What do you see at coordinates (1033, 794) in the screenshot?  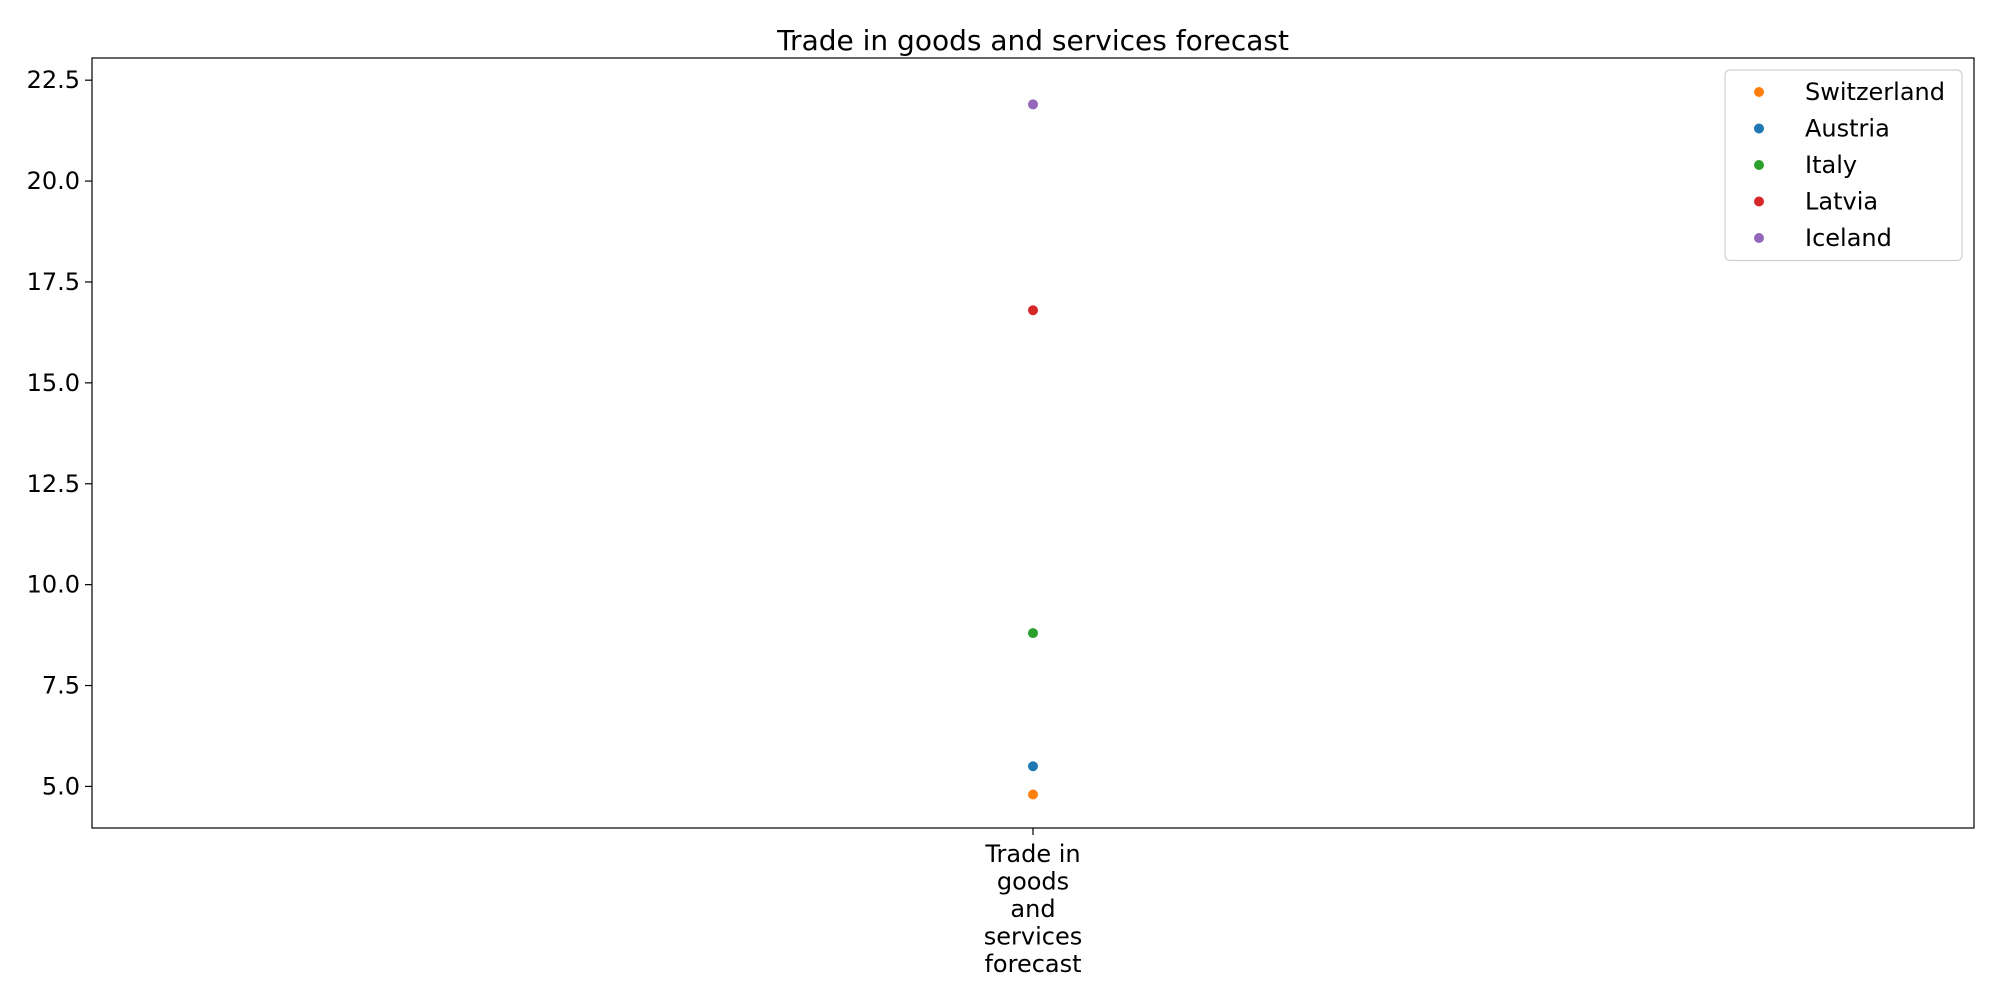 I see `data-point-switzerland` at bounding box center [1033, 794].